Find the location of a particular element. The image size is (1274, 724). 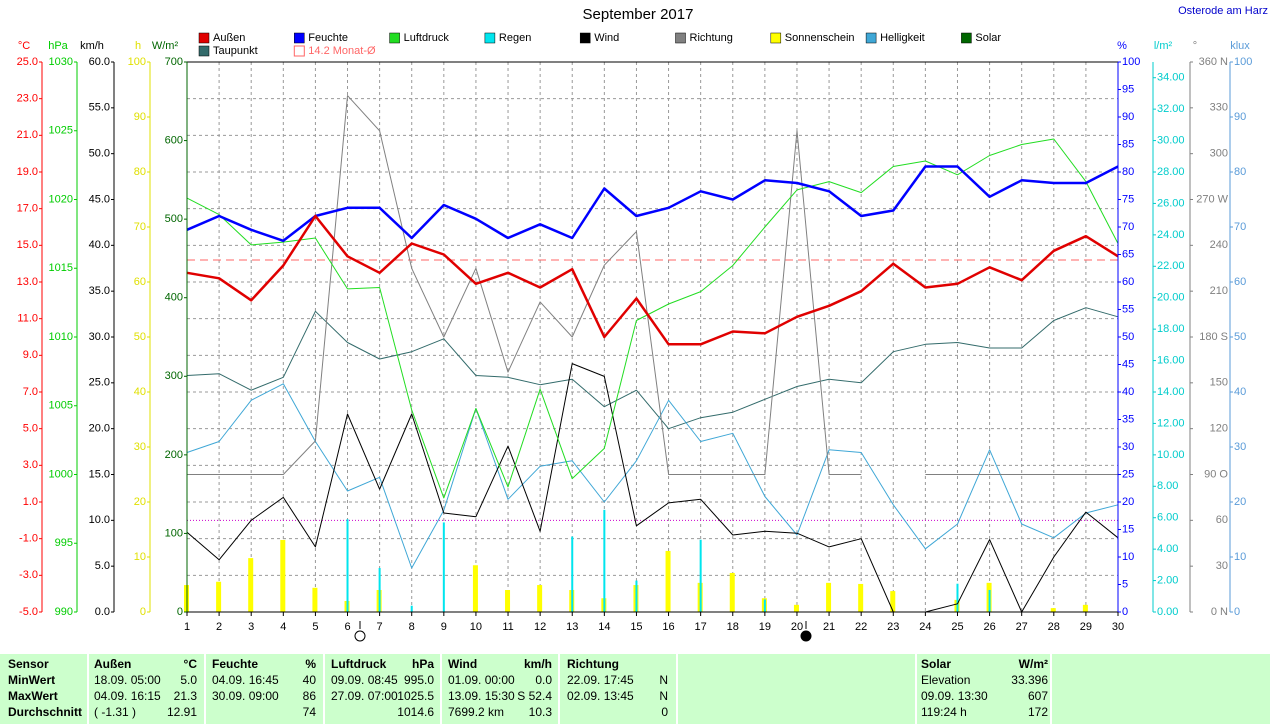

y-tick-label: 35 is located at coordinates (1128, 419).